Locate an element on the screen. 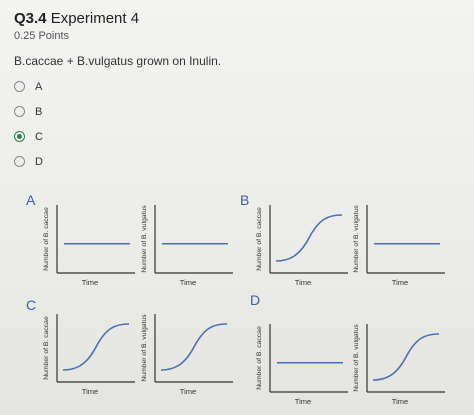  question-header: Q3.4 Experiment 4 0.25 Points is located at coordinates (76, 26).